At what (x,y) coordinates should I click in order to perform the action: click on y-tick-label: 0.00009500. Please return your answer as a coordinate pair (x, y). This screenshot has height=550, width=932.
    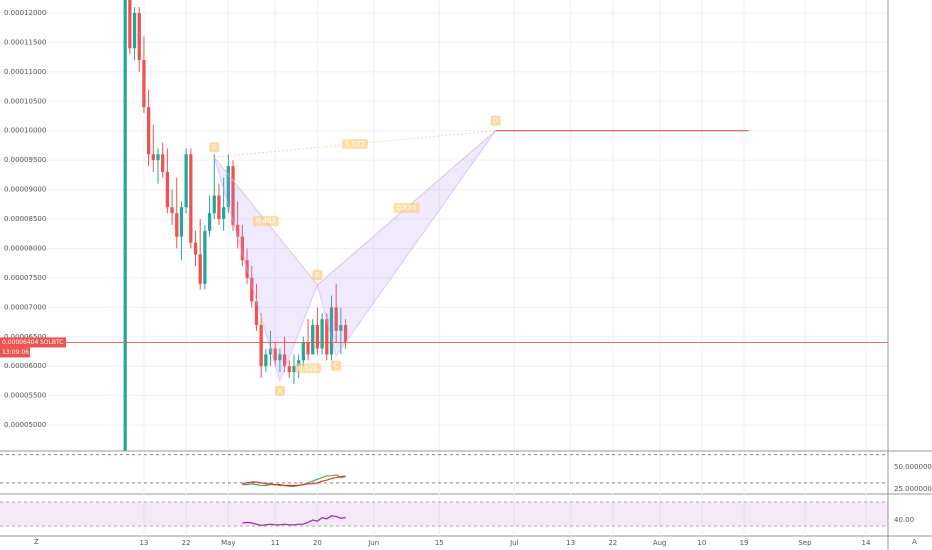
    Looking at the image, I should click on (25, 160).